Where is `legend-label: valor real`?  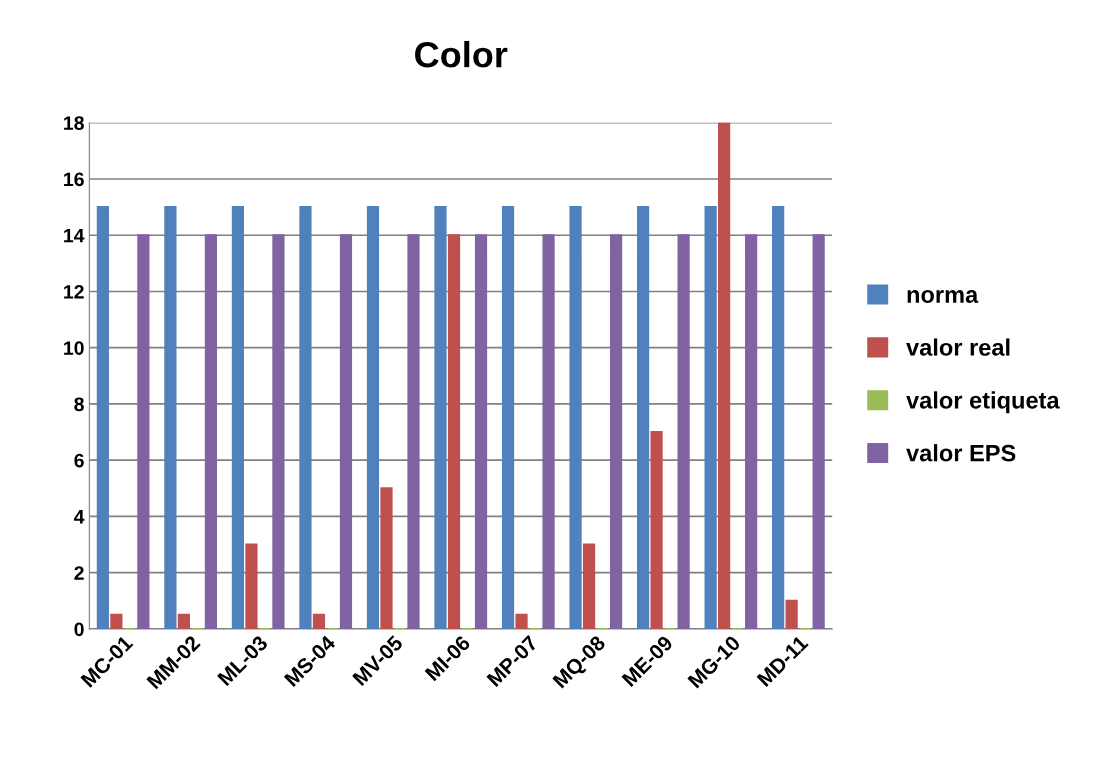 legend-label: valor real is located at coordinates (958, 347).